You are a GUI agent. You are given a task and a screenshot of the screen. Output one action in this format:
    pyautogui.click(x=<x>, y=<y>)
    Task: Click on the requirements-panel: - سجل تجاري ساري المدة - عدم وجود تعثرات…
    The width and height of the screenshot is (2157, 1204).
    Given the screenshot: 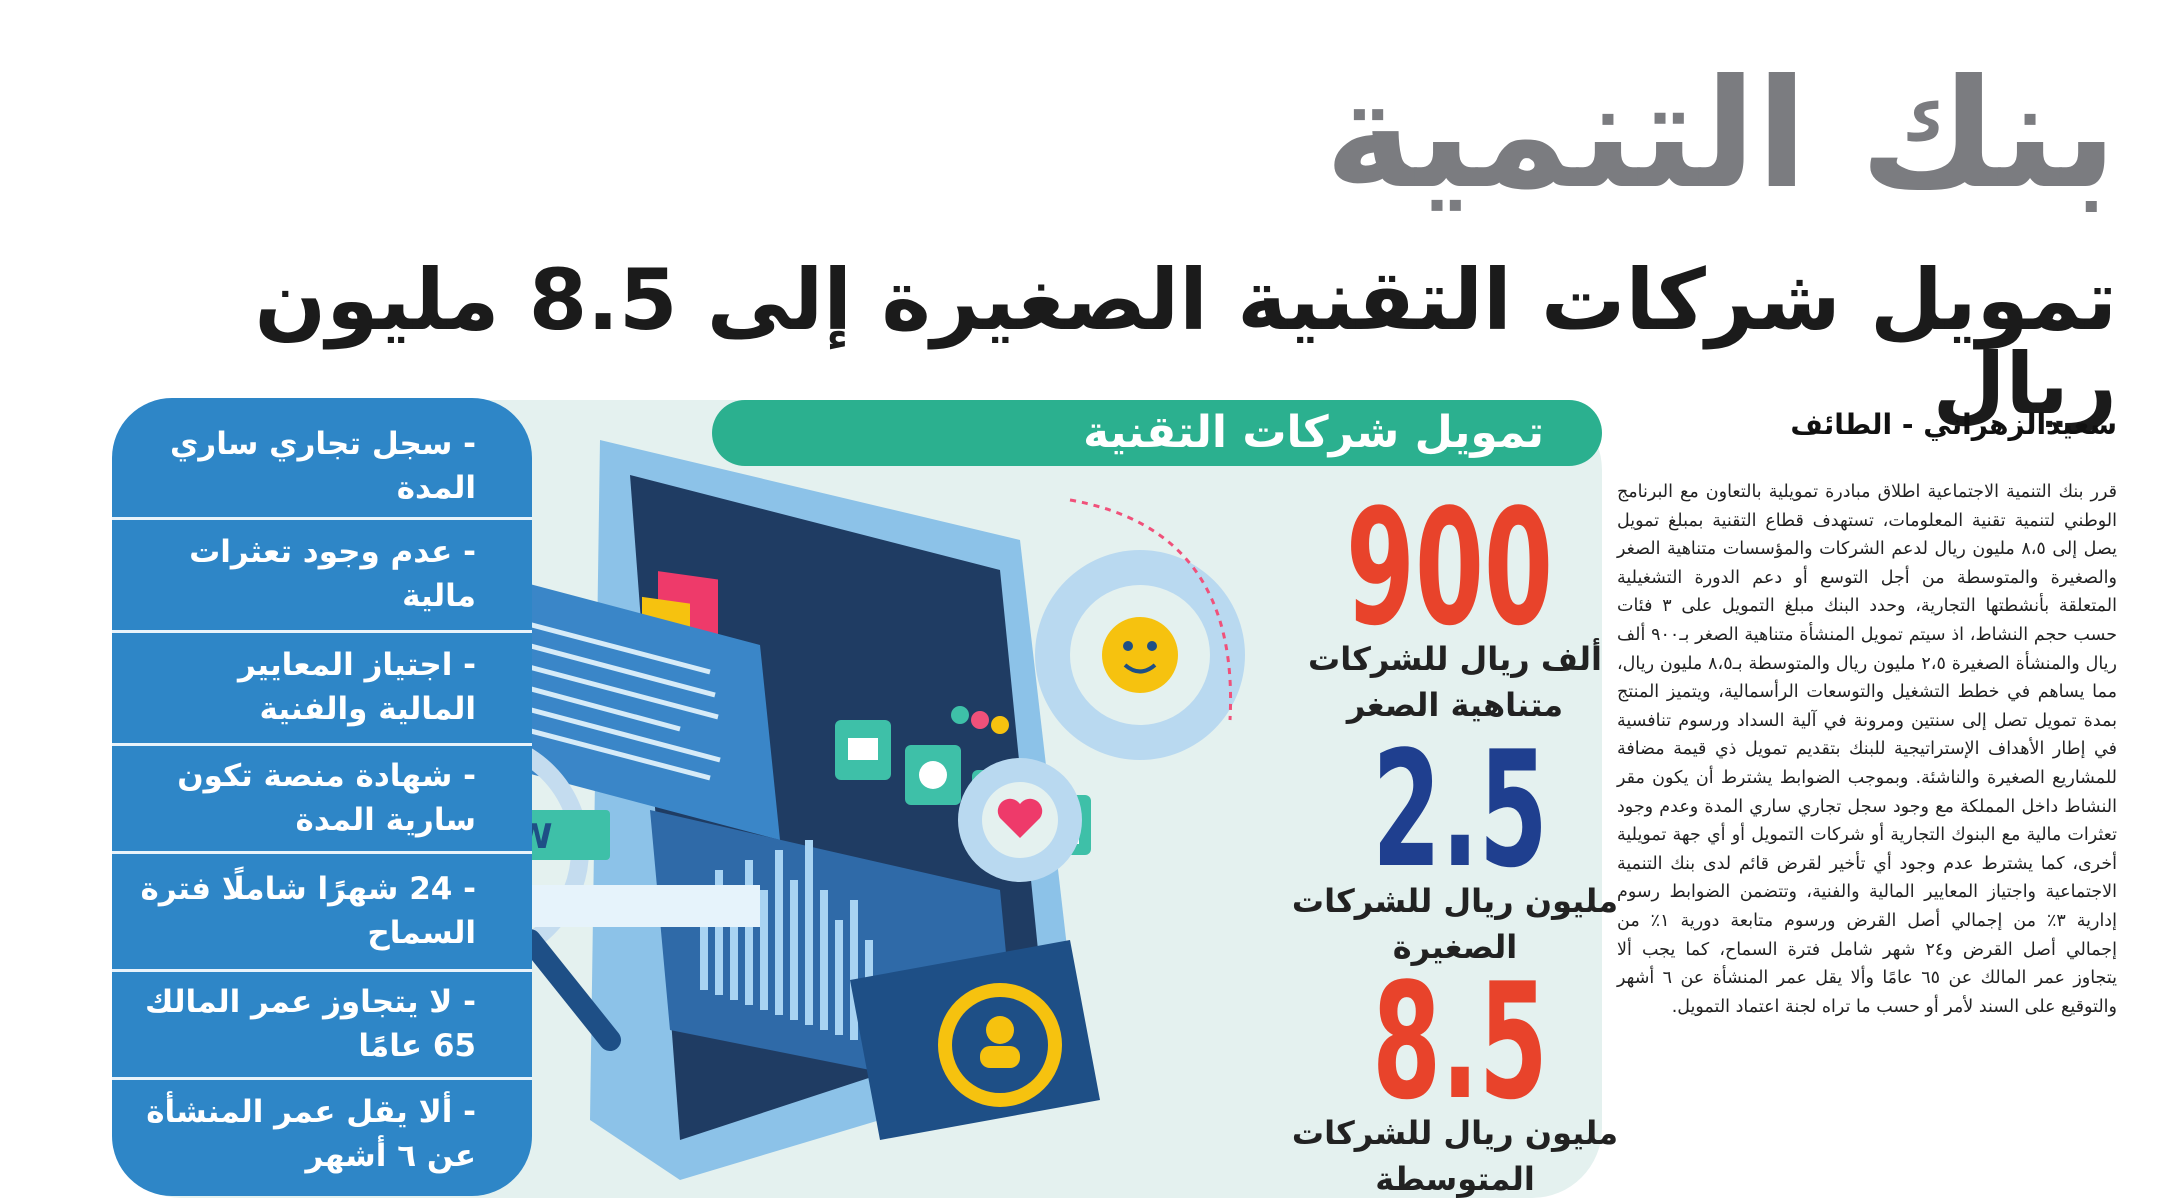 What is the action you would take?
    pyautogui.click(x=322, y=797)
    